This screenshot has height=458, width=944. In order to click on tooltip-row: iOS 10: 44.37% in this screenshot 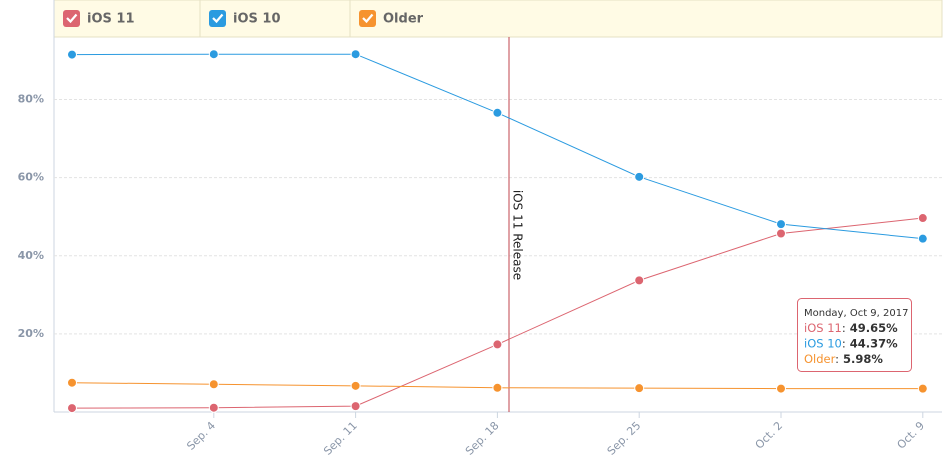, I will do `click(851, 343)`.